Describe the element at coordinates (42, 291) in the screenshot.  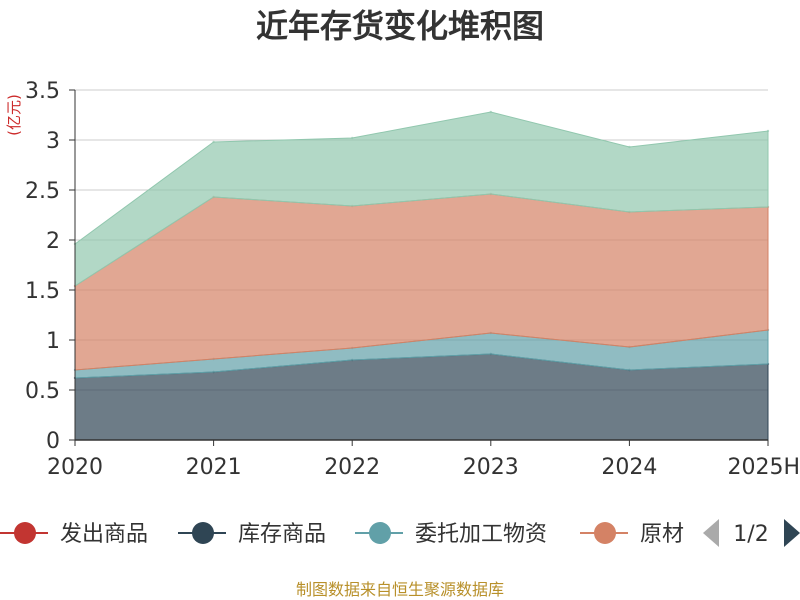
I see `y-tick-label: 1.5` at that location.